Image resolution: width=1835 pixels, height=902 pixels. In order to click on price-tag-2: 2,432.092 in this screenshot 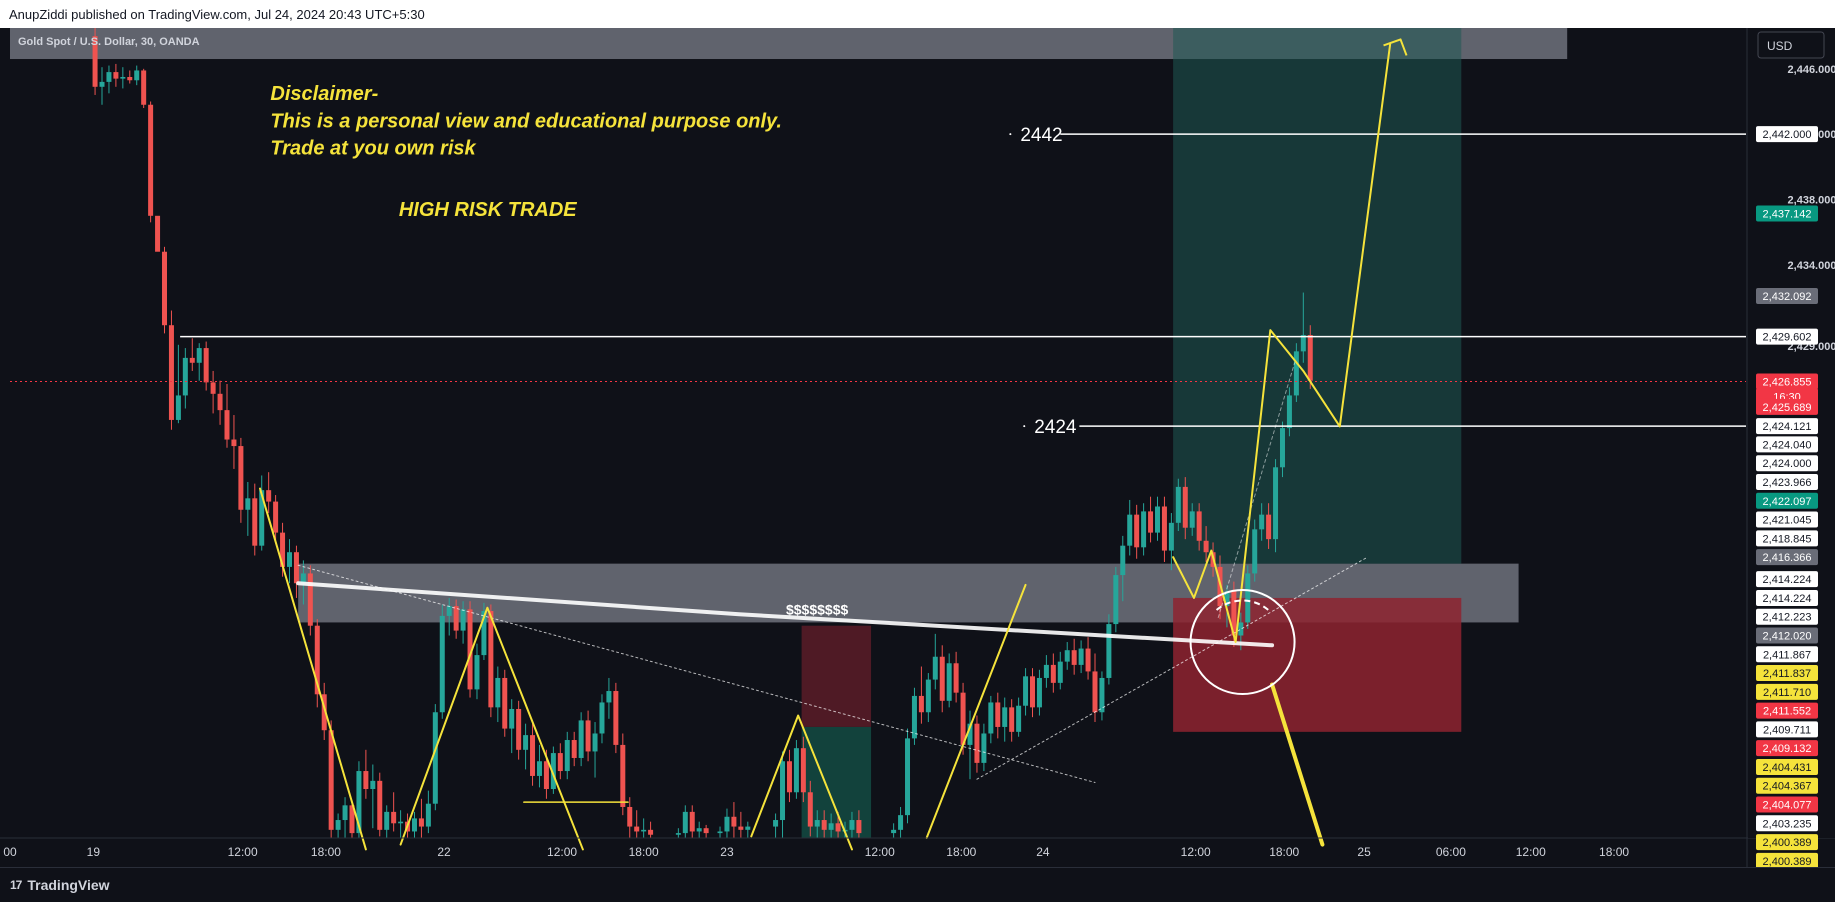, I will do `click(1787, 297)`.